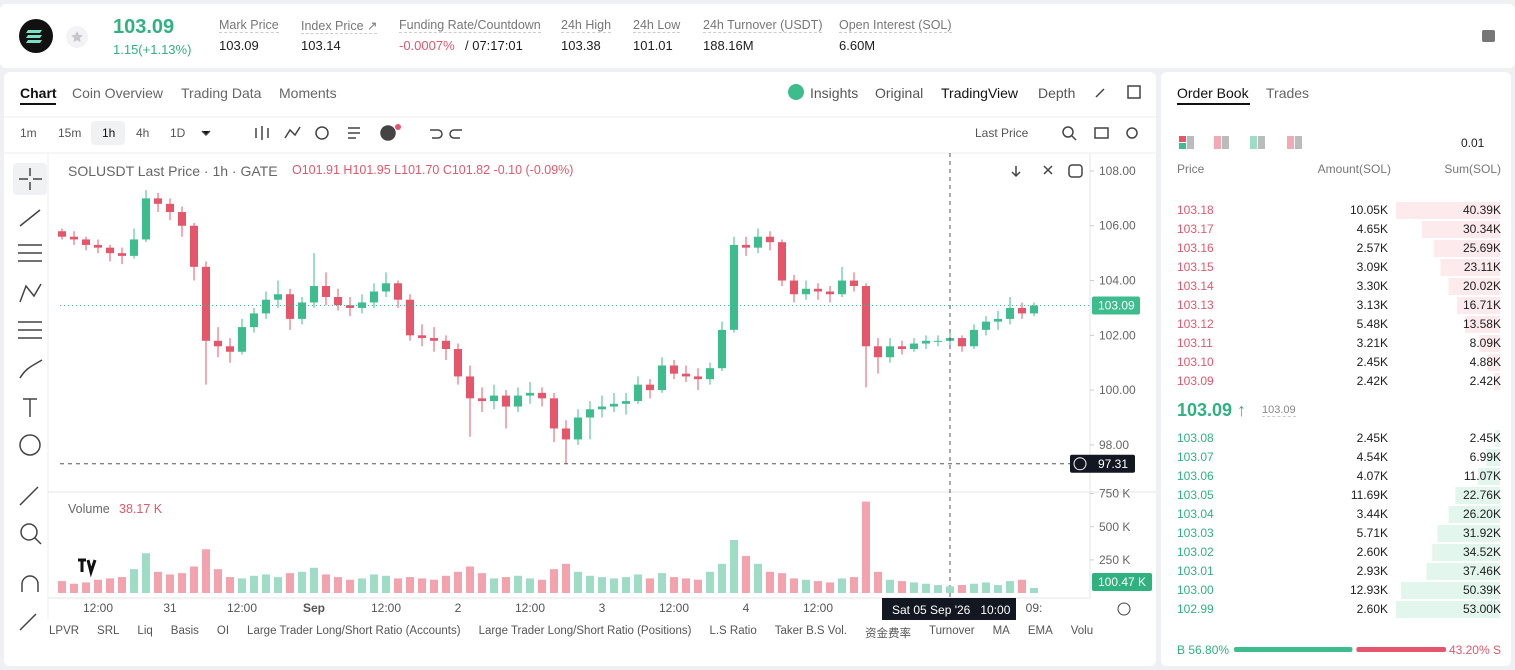 The height and width of the screenshot is (670, 1515). What do you see at coordinates (810, 631) in the screenshot?
I see `indicator: Taker B.S Vol.` at bounding box center [810, 631].